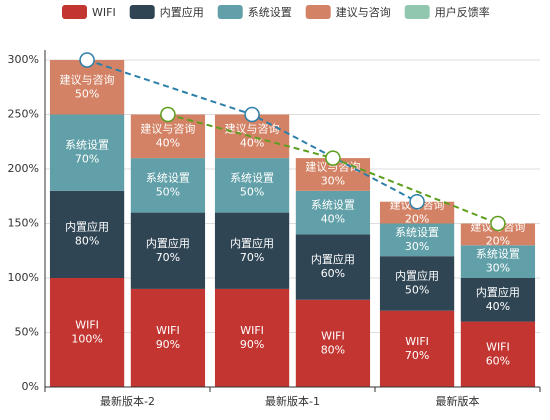  Describe the element at coordinates (462, 12) in the screenshot. I see `legend-label: 用户反馈率` at that location.